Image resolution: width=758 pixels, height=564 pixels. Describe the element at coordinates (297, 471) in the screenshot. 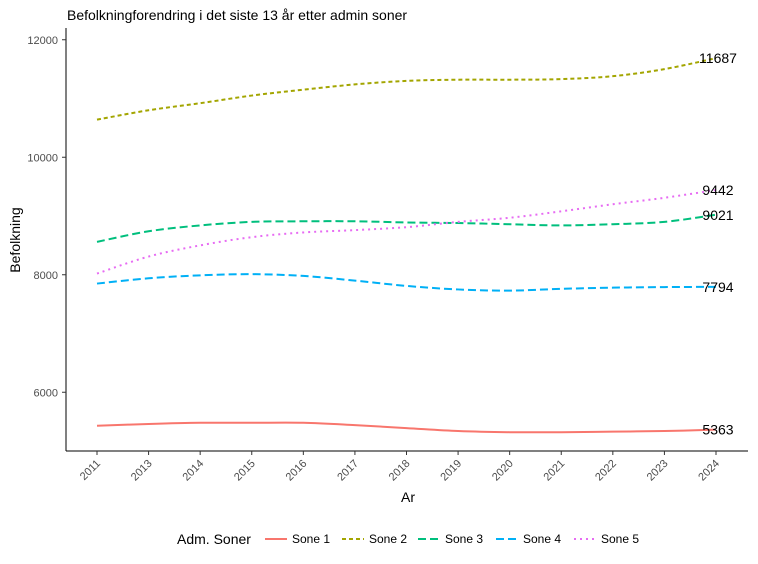

I see `x-tick-label: 2016` at that location.